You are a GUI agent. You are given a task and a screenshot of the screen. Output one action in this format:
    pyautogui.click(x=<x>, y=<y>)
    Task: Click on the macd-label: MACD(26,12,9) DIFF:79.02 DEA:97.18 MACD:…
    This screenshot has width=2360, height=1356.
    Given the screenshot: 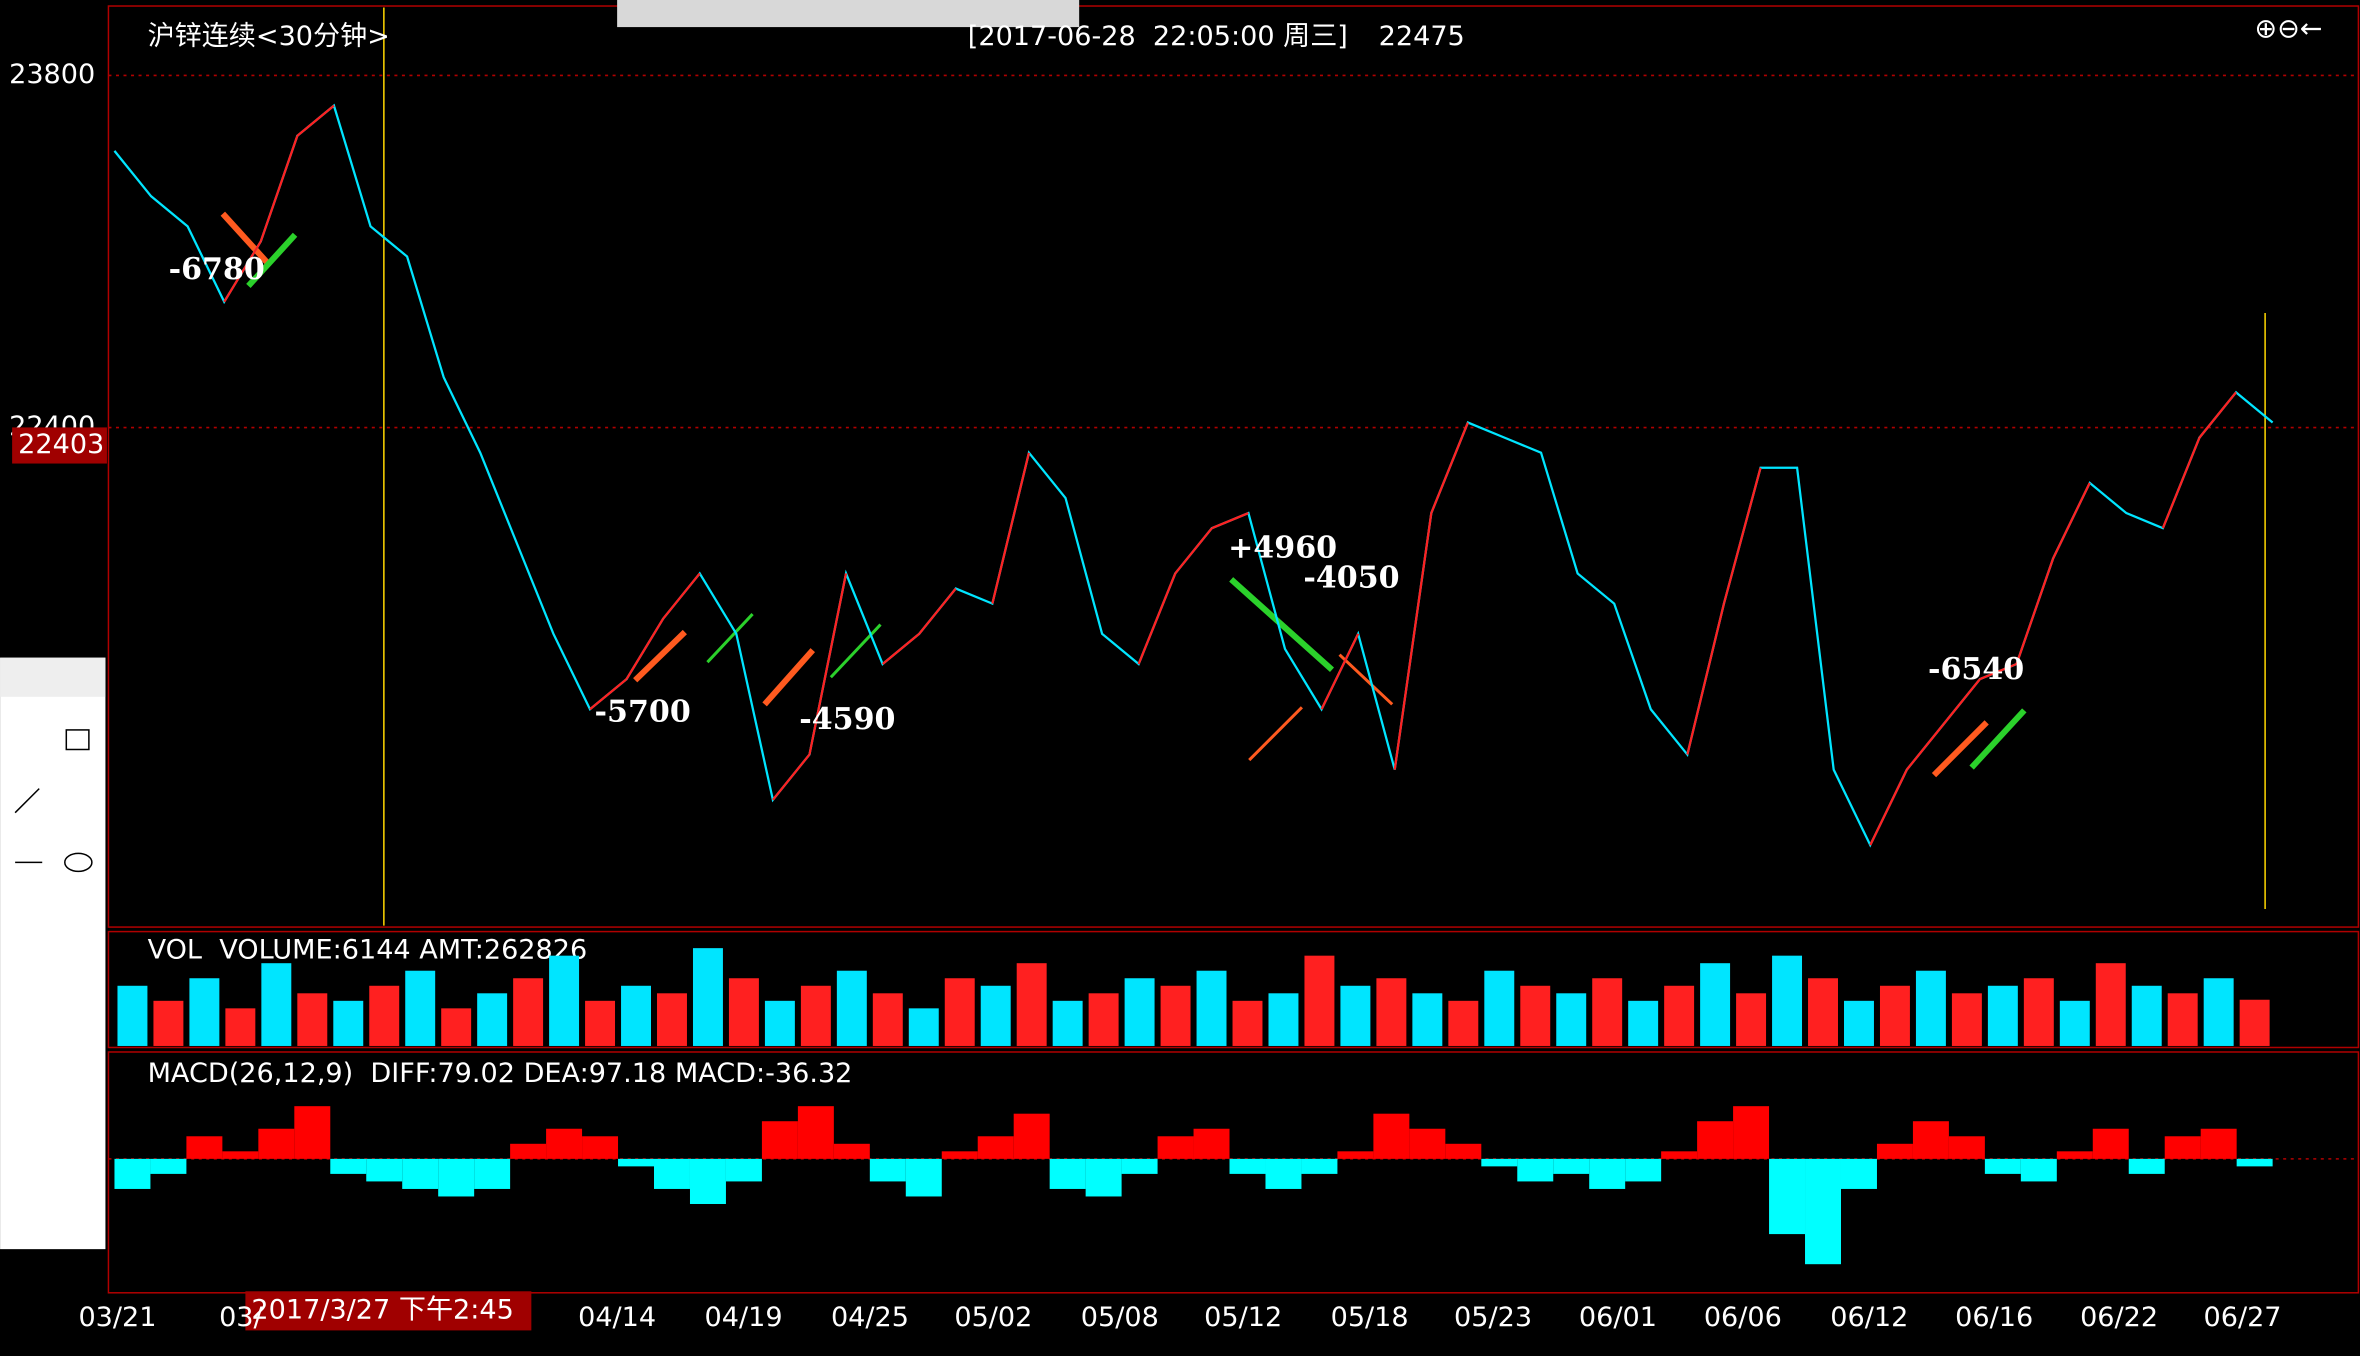 What is the action you would take?
    pyautogui.click(x=500, y=1073)
    